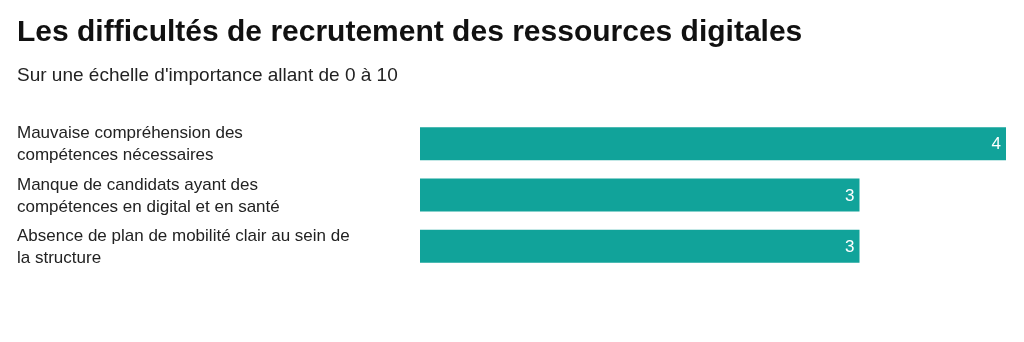  What do you see at coordinates (132, 144) in the screenshot?
I see `y-tick-label: Mauvaise compréhension des compétences nécessaires` at bounding box center [132, 144].